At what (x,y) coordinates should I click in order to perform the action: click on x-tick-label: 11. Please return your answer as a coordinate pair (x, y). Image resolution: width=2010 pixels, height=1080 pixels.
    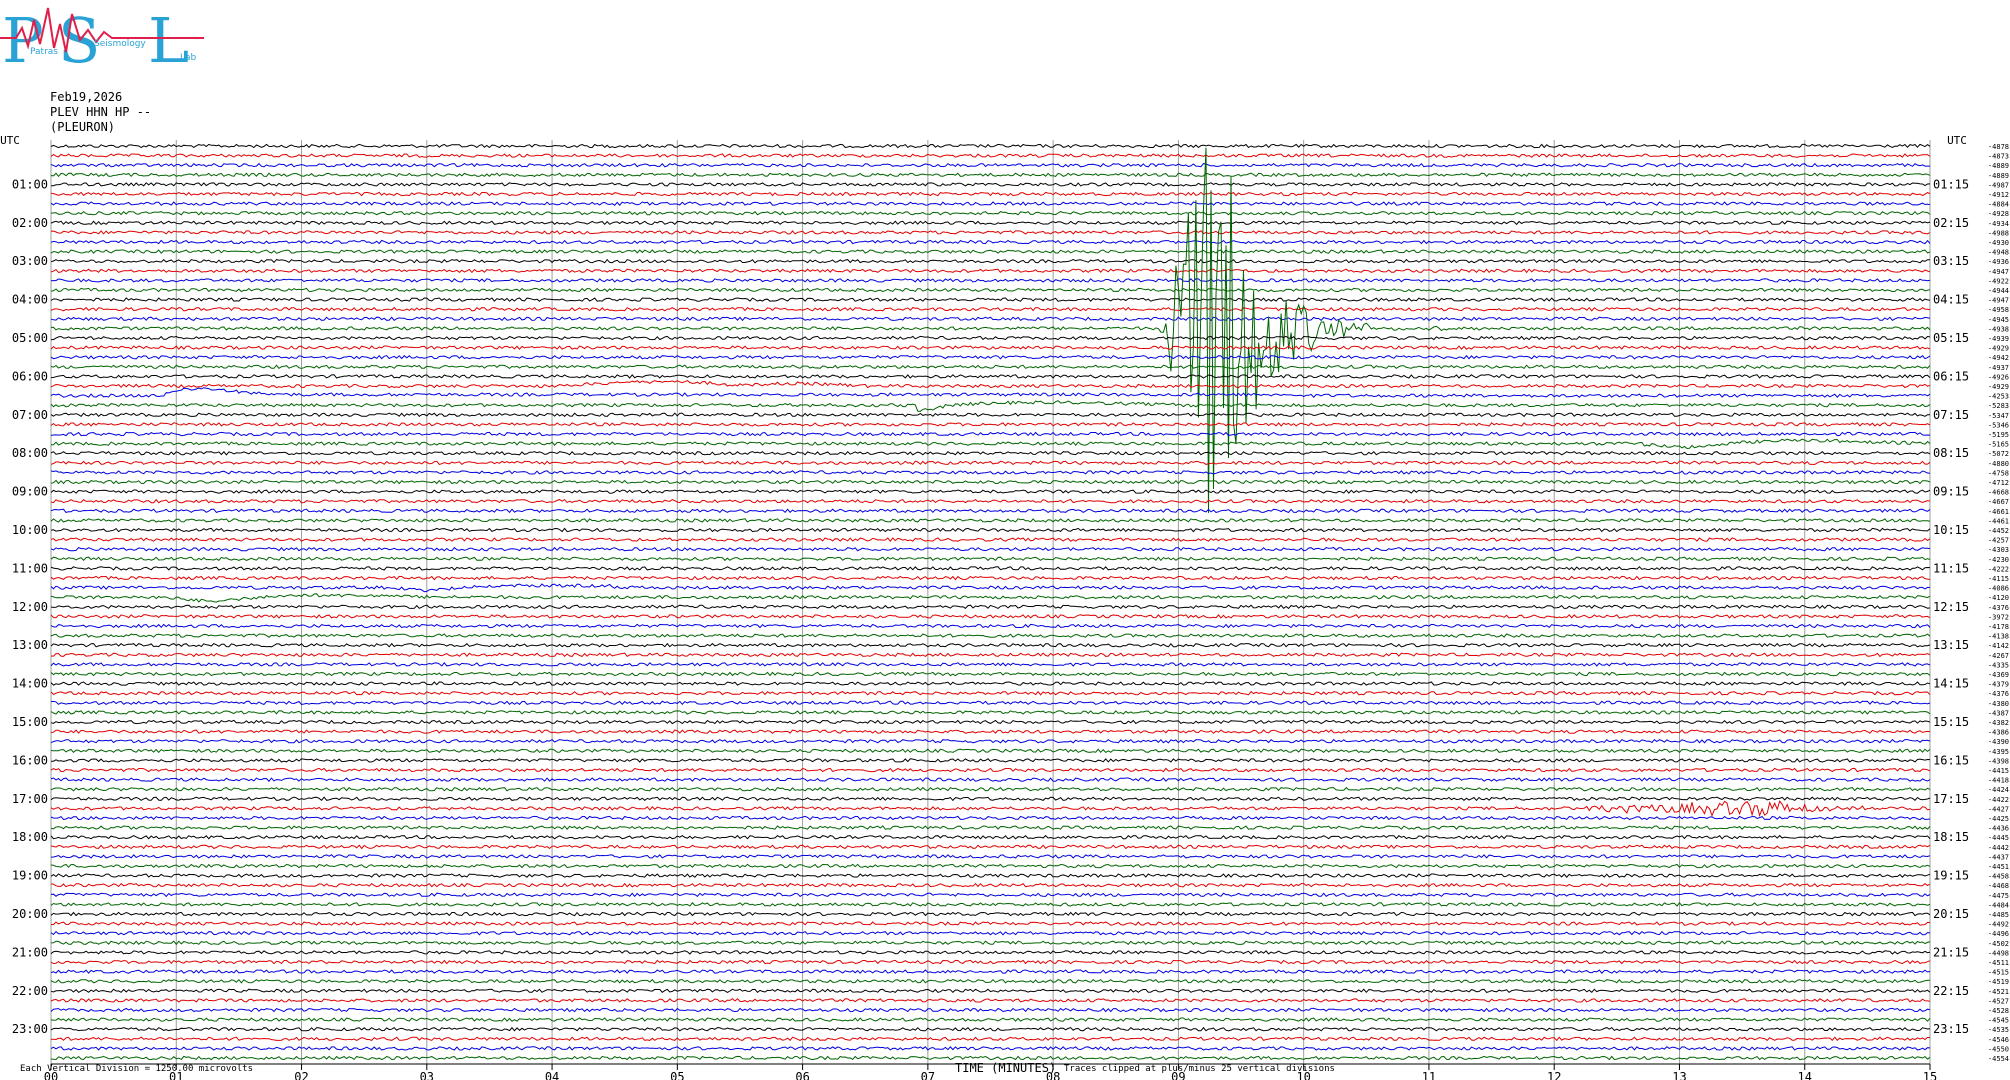
    Looking at the image, I should click on (1429, 1075).